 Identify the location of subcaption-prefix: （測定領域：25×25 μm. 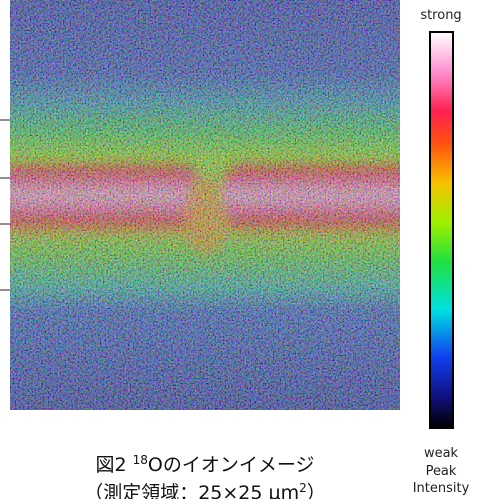
(191, 490).